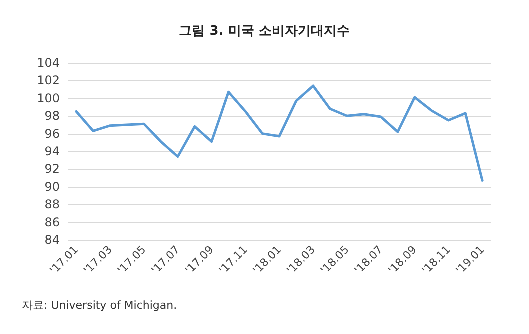 Image resolution: width=529 pixels, height=334 pixels. I want to click on y-tick-label: 100, so click(48, 98).